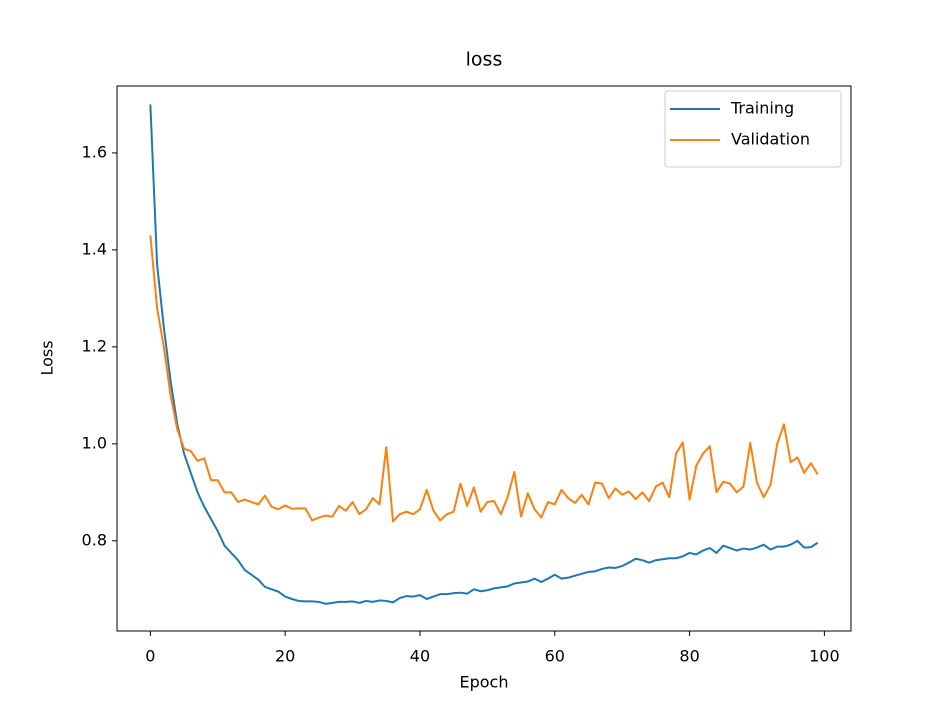 The width and height of the screenshot is (940, 701). Describe the element at coordinates (285, 656) in the screenshot. I see `x-tick-label: 20` at that location.